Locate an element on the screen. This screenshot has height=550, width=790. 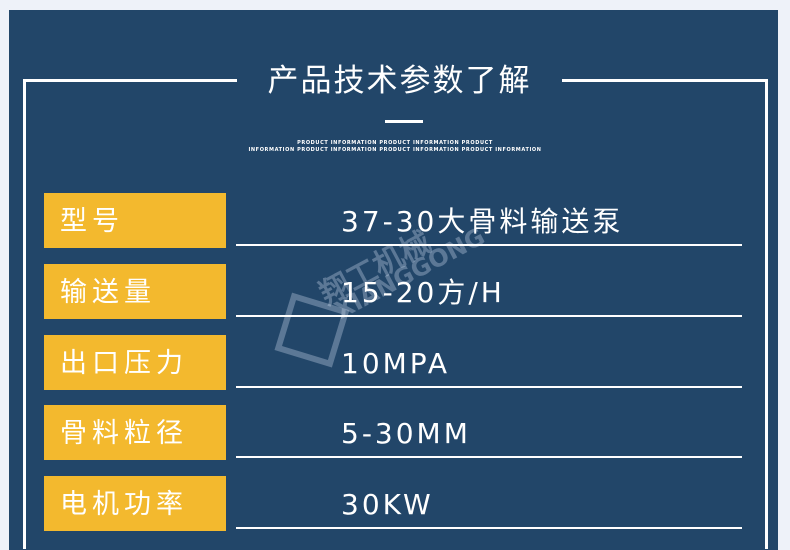
spec-value: 5-30MM is located at coordinates (406, 433).